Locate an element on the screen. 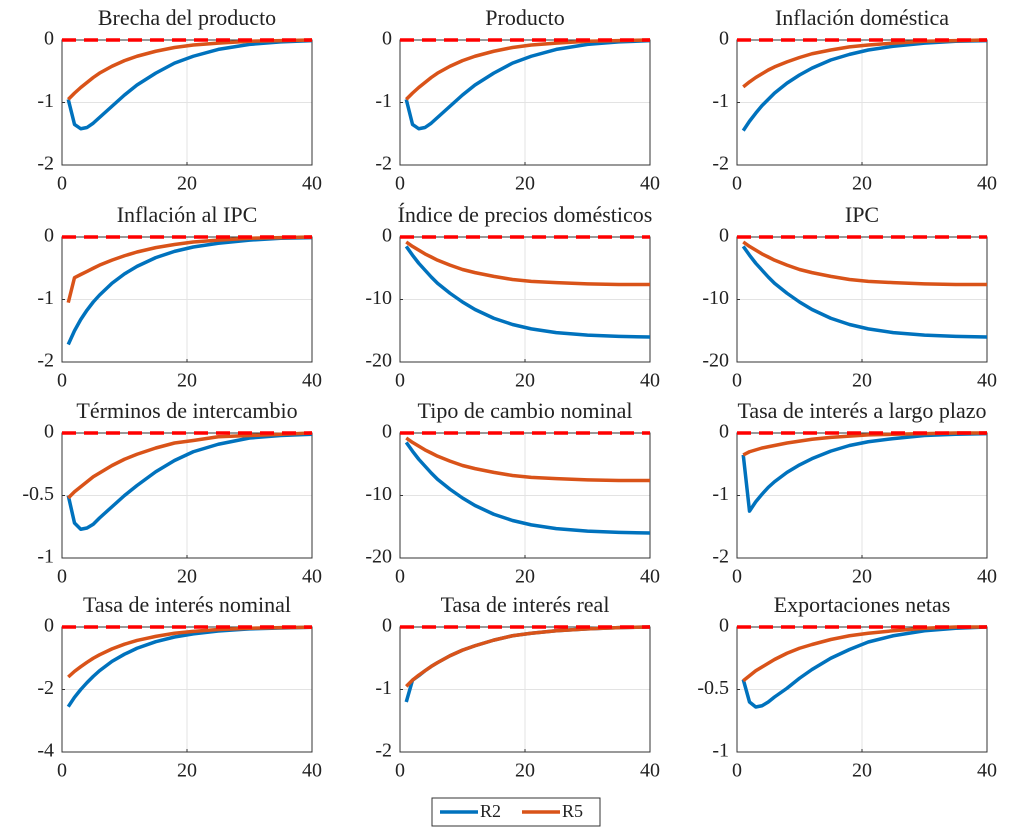 The image size is (1016, 832). panel-title: Inflación al IPC is located at coordinates (187, 214).